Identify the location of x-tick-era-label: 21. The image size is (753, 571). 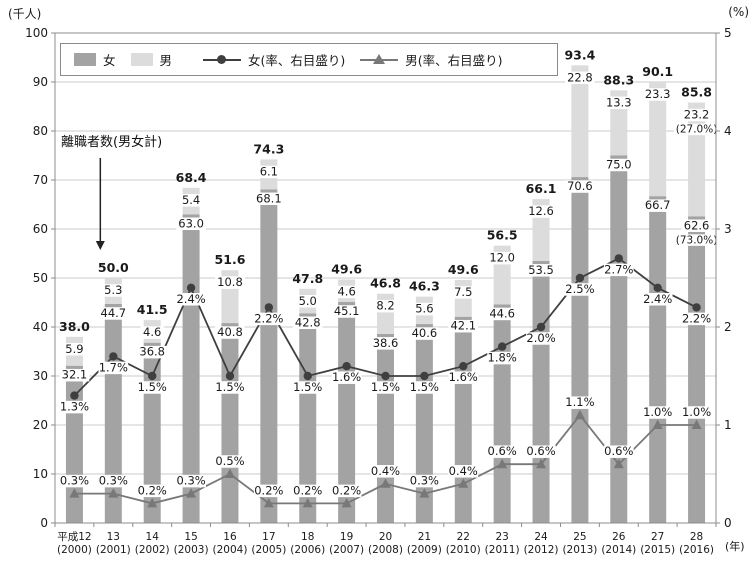
(424, 537).